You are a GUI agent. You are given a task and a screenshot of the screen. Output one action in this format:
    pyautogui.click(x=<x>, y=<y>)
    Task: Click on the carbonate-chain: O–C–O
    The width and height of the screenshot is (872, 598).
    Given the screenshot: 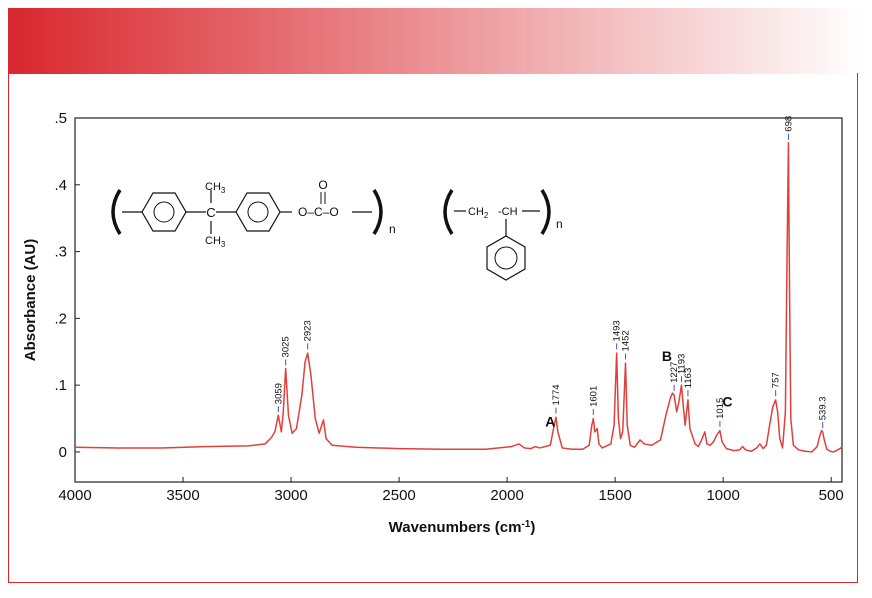 What is the action you would take?
    pyautogui.click(x=318, y=212)
    